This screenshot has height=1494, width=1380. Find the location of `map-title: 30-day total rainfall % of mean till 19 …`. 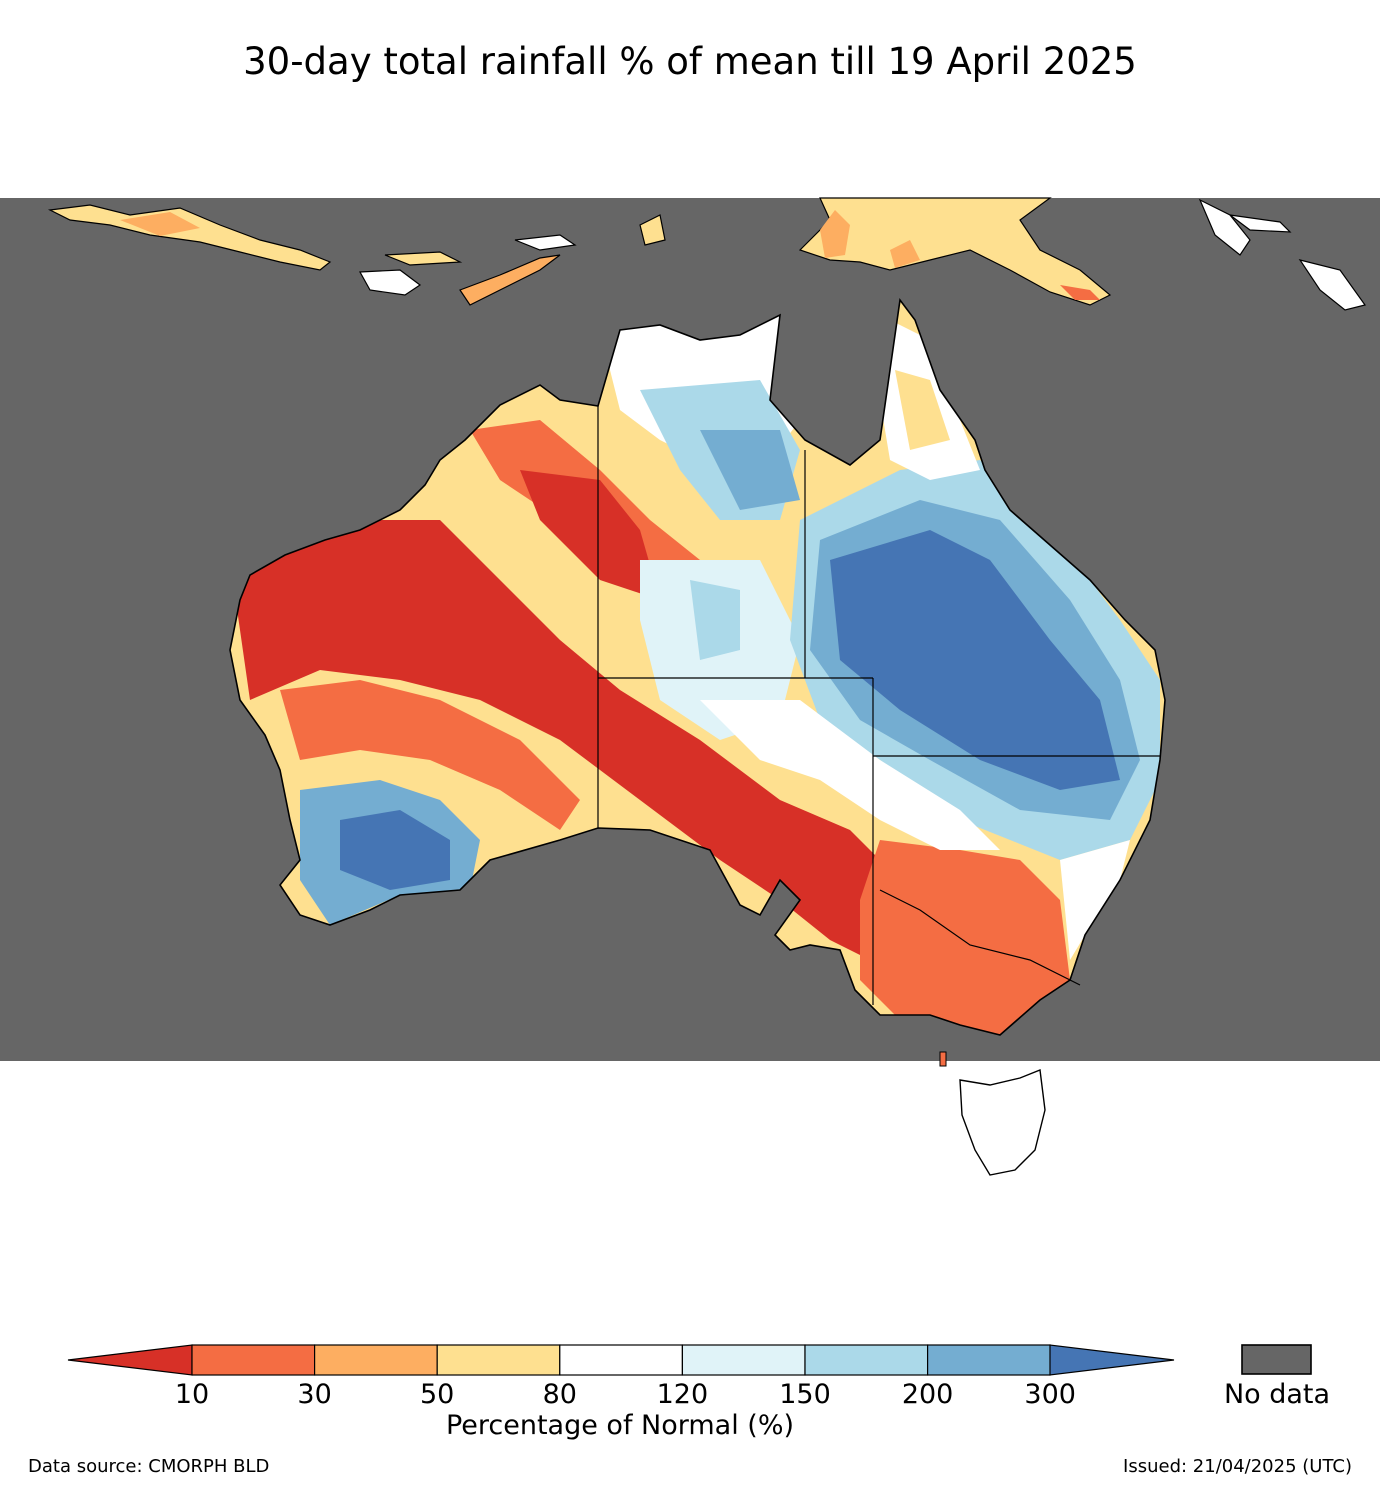

map-title: 30-day total rainfall % of mean till 19 … is located at coordinates (690, 61).